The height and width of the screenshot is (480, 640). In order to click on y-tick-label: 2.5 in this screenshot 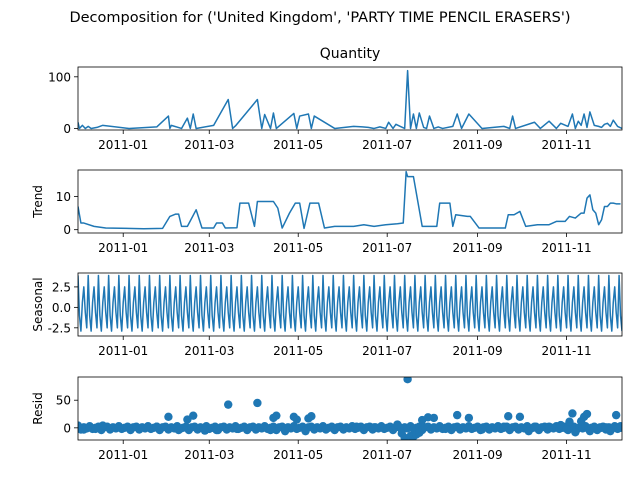, I will do `click(61, 287)`.